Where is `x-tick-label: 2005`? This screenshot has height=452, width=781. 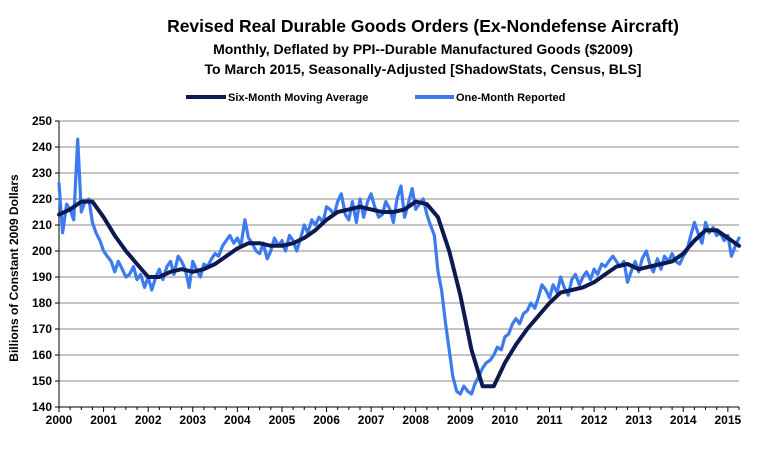
x-tick-label: 2005 is located at coordinates (282, 420).